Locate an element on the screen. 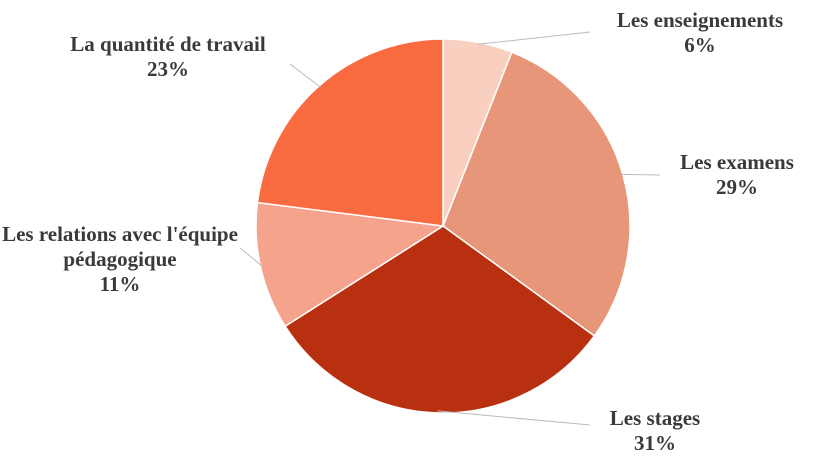  category-label: Les stages is located at coordinates (655, 418).